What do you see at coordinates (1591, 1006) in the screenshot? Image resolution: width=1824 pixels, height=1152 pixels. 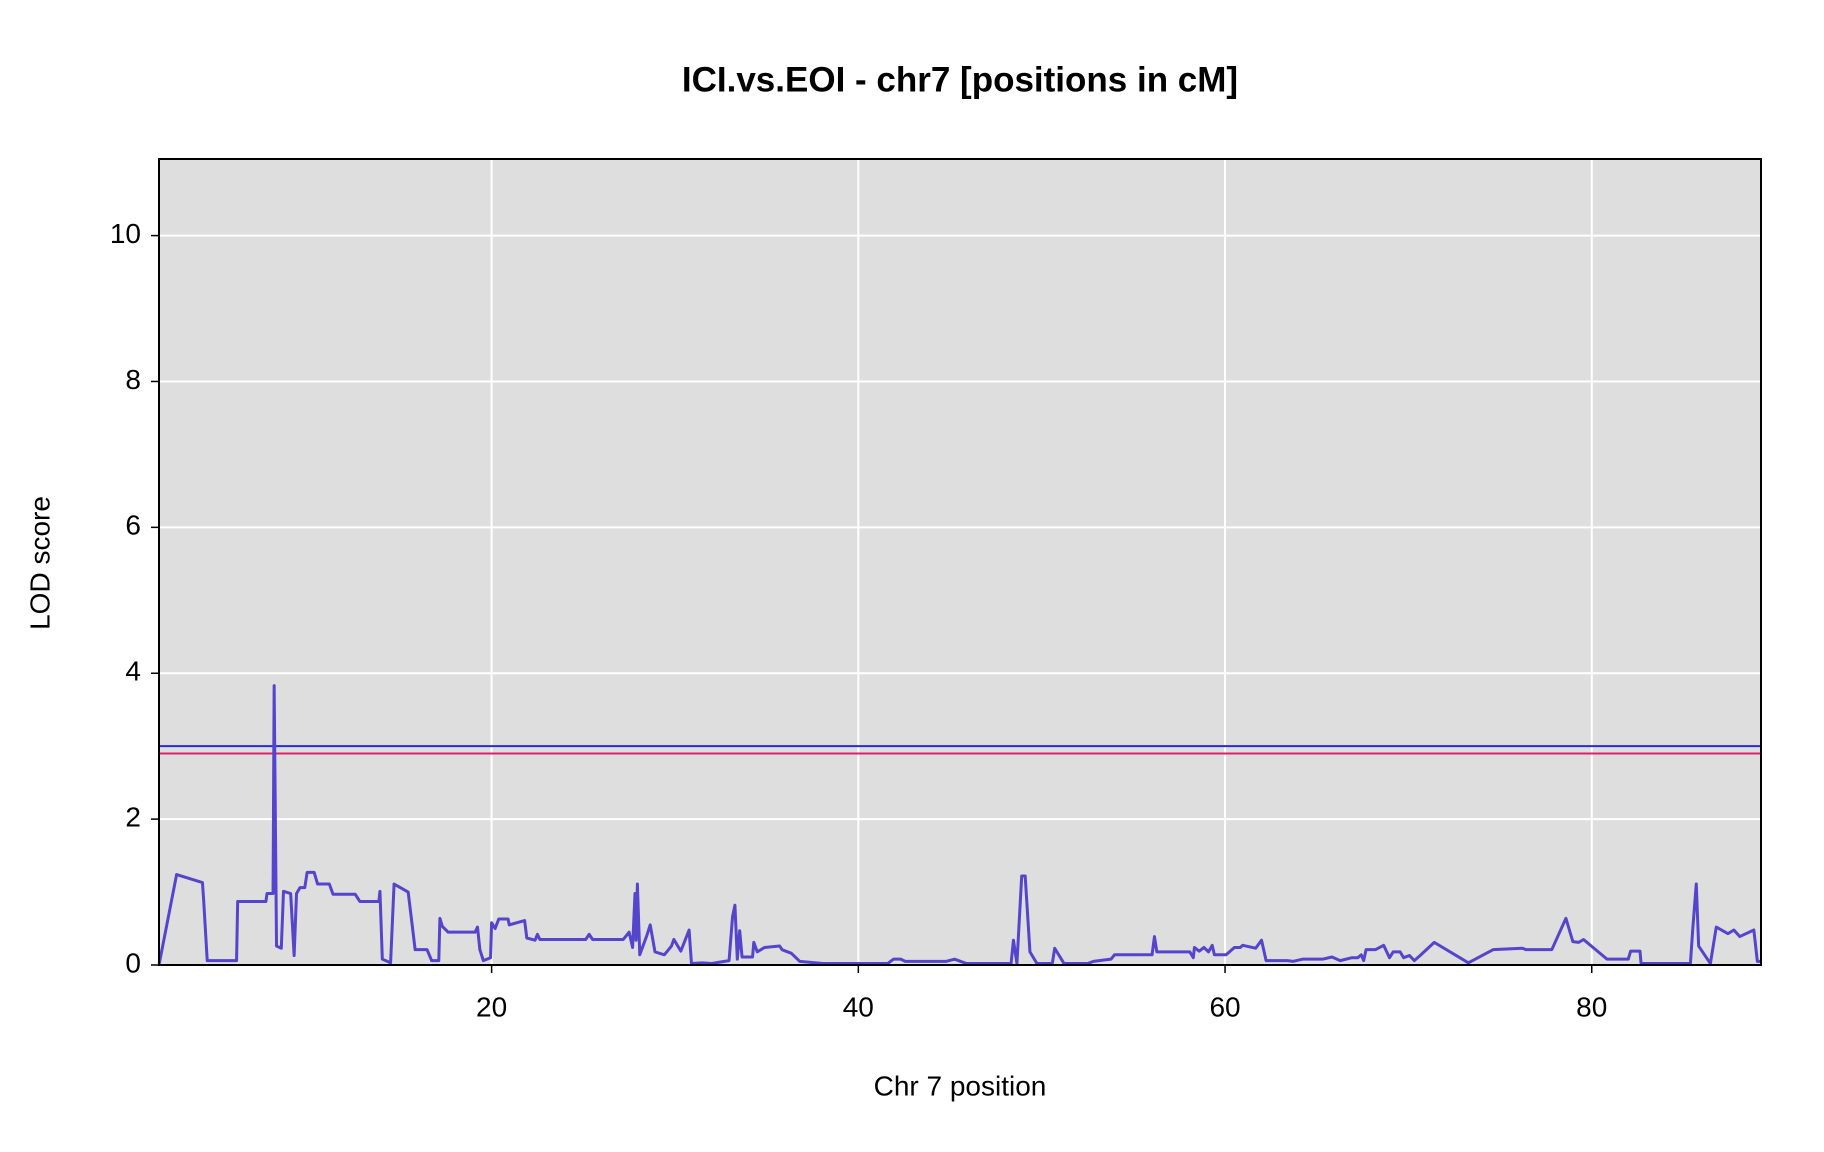 I see `x-tick-label: 80` at bounding box center [1591, 1006].